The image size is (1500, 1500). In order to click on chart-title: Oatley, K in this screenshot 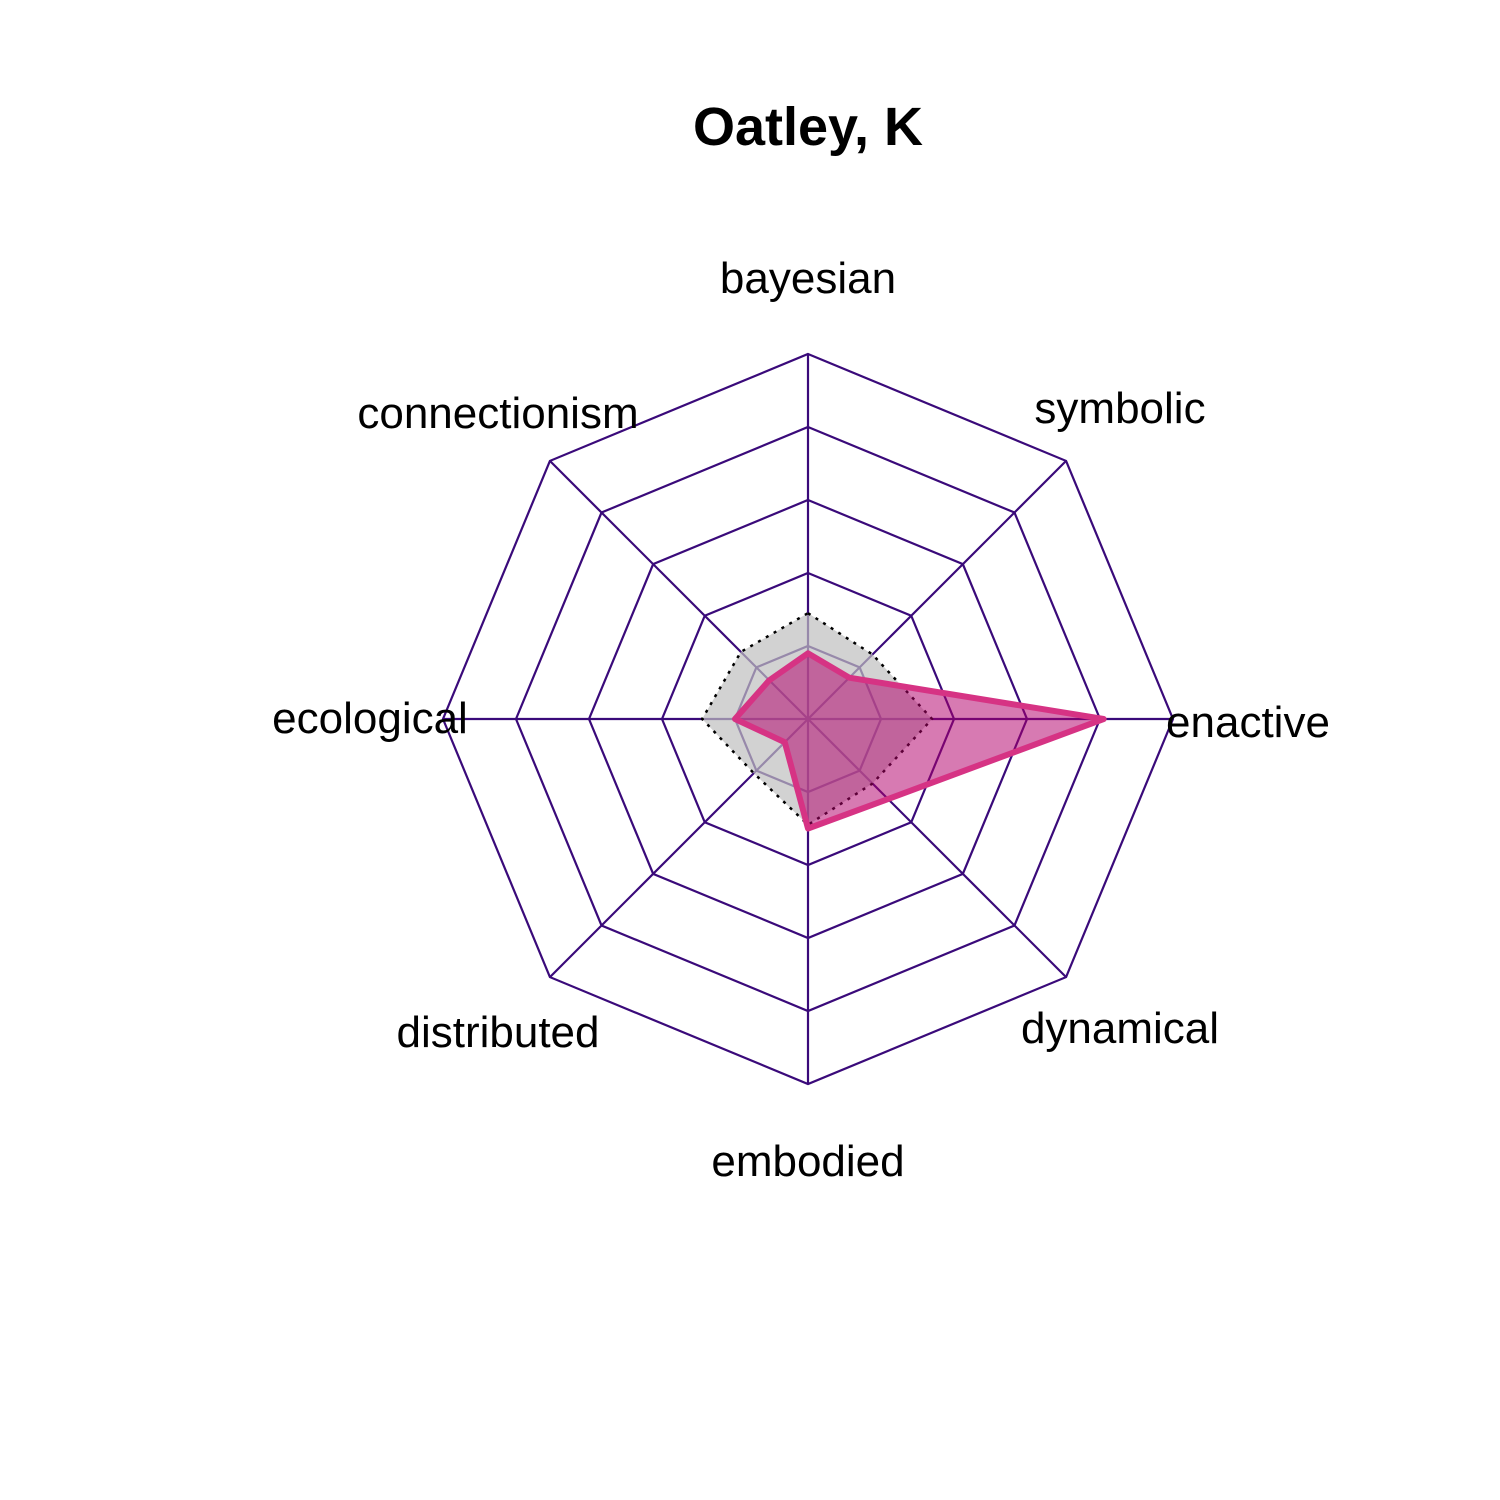, I will do `click(808, 127)`.